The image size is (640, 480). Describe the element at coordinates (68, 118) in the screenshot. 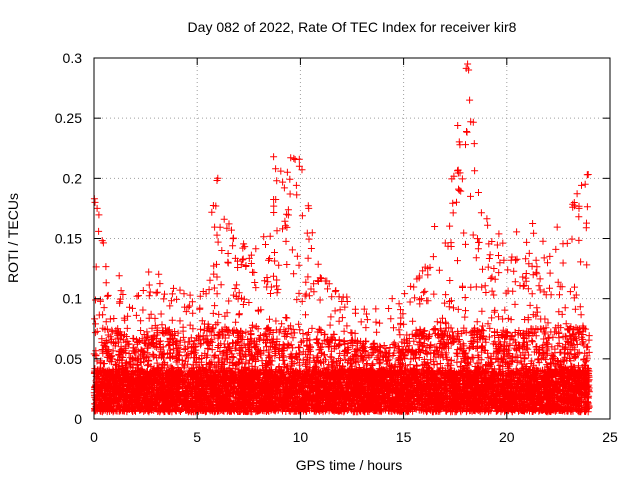

I see `y-tick-label: 0.25` at that location.